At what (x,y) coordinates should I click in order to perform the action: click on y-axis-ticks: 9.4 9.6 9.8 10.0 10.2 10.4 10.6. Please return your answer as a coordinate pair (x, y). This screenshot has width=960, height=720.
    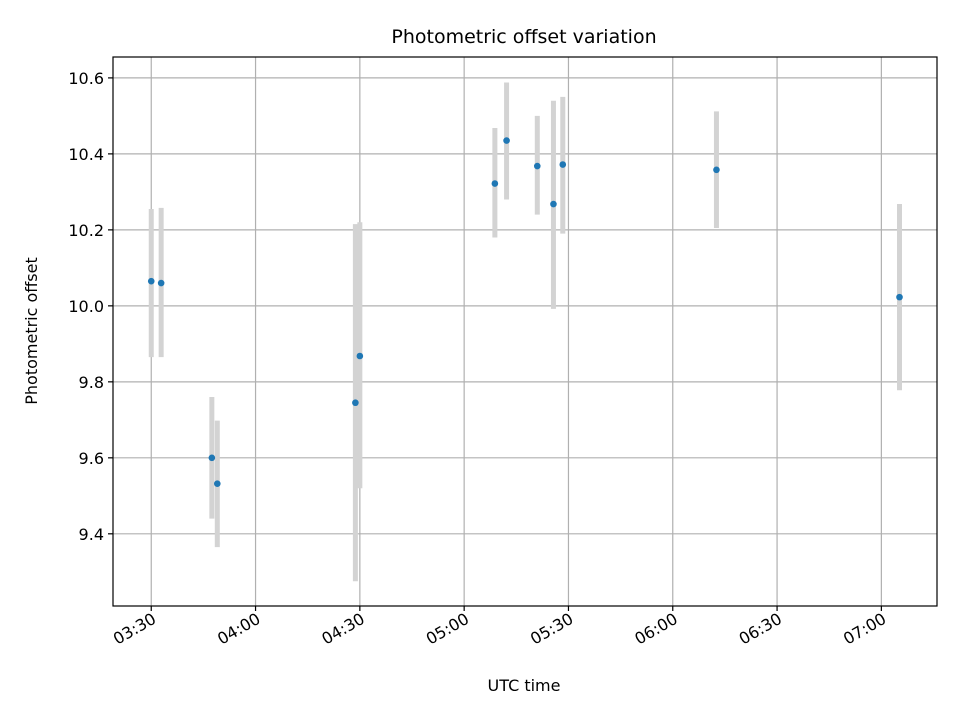
    Looking at the image, I should click on (90, 306).